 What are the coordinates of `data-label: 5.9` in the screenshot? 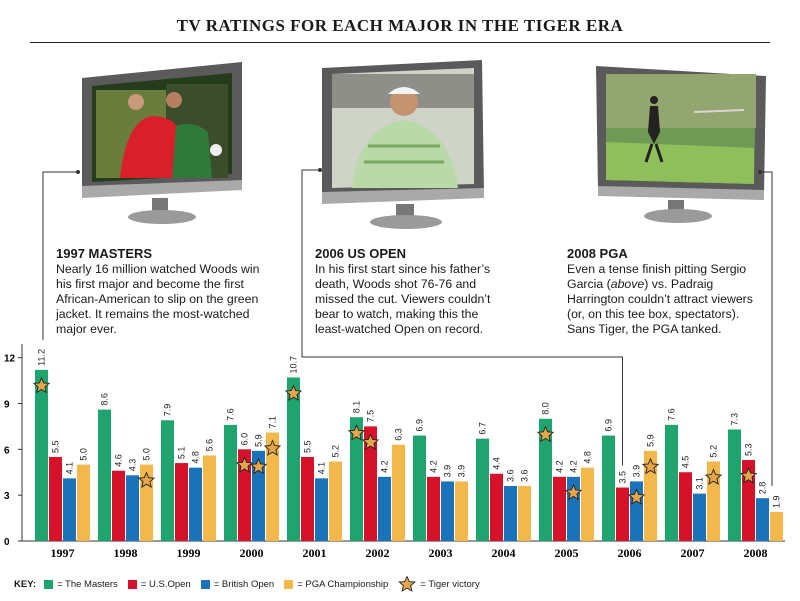 It's located at (259, 440).